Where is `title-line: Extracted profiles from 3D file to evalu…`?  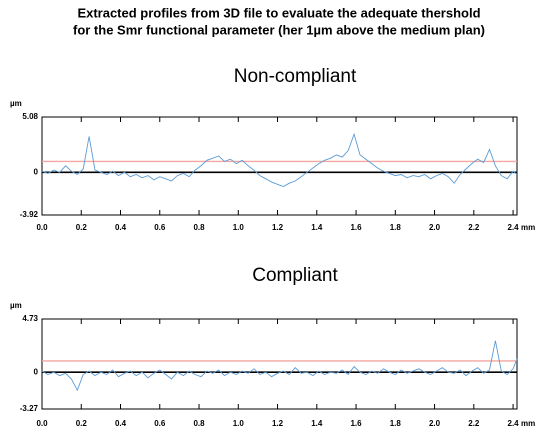
title-line: Extracted profiles from 3D file to evalu… is located at coordinates (278, 12).